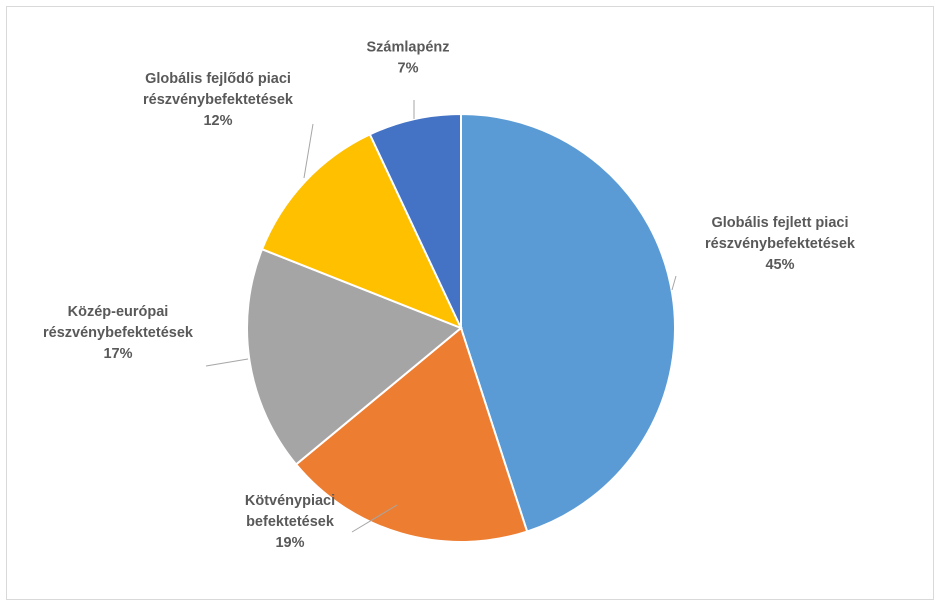 This screenshot has width=940, height=606. I want to click on data-label-percent: 7%, so click(408, 69).